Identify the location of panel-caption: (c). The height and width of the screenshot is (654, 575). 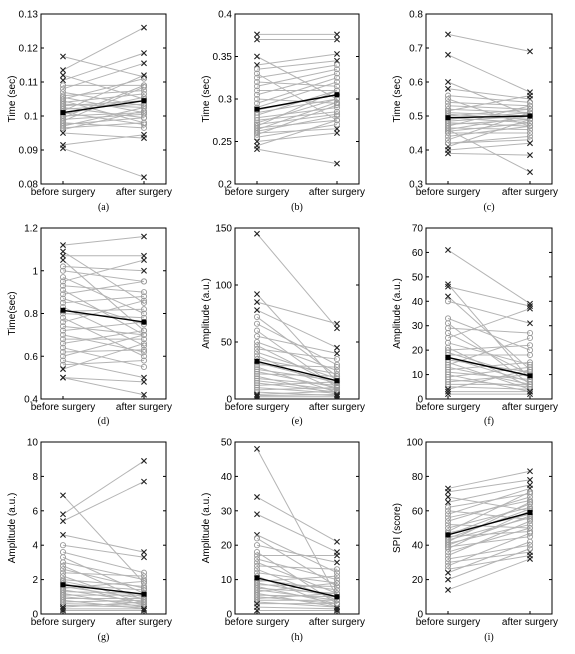
(488, 207).